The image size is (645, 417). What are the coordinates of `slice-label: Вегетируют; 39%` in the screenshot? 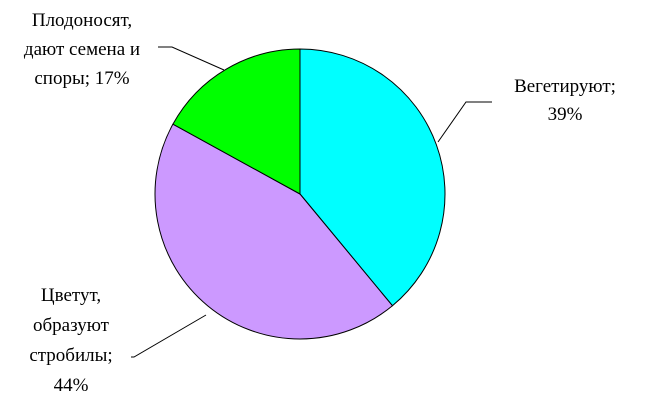 It's located at (565, 100).